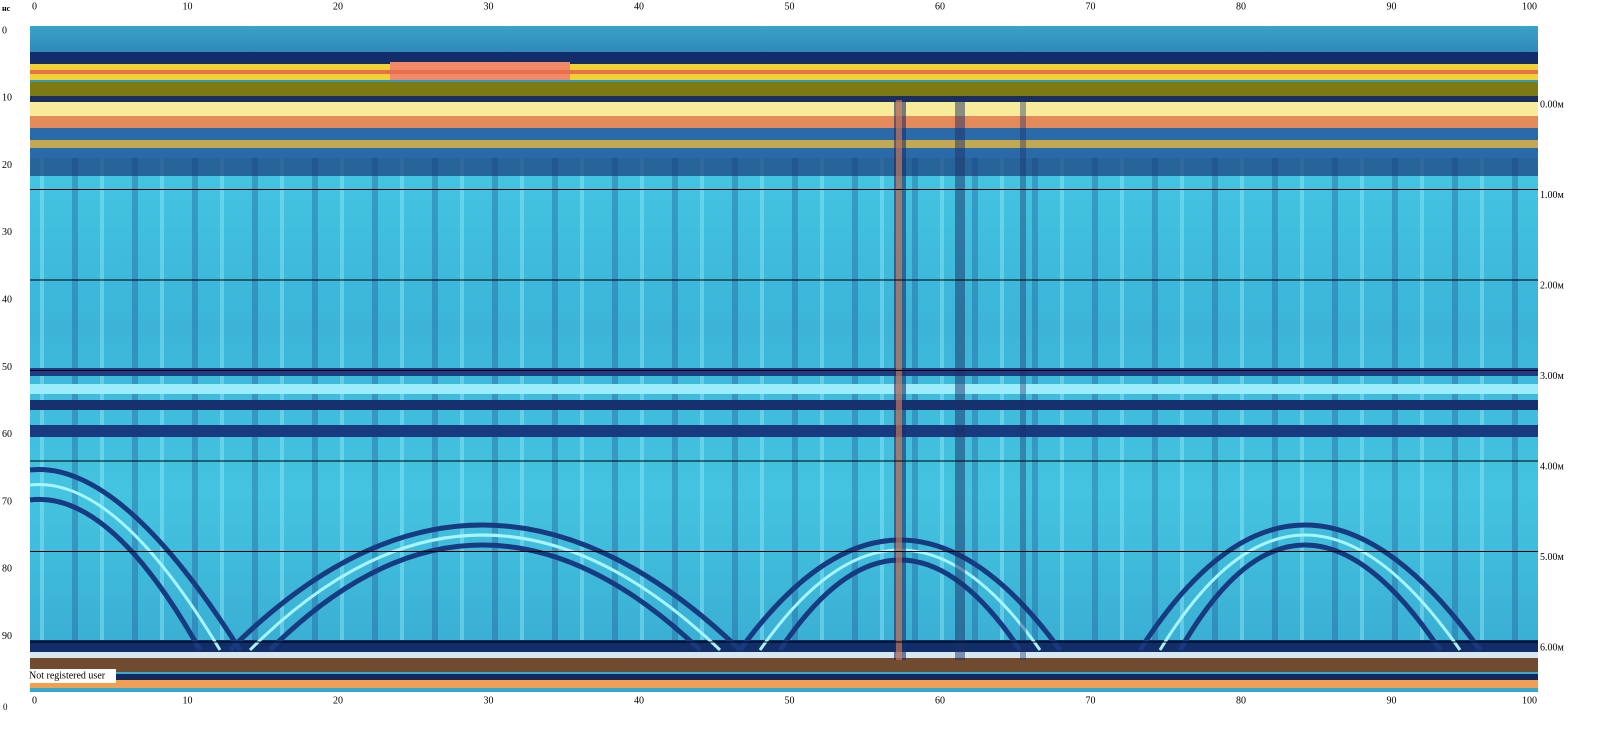  I want to click on depth-tick-label: 4.00м, so click(1552, 466).